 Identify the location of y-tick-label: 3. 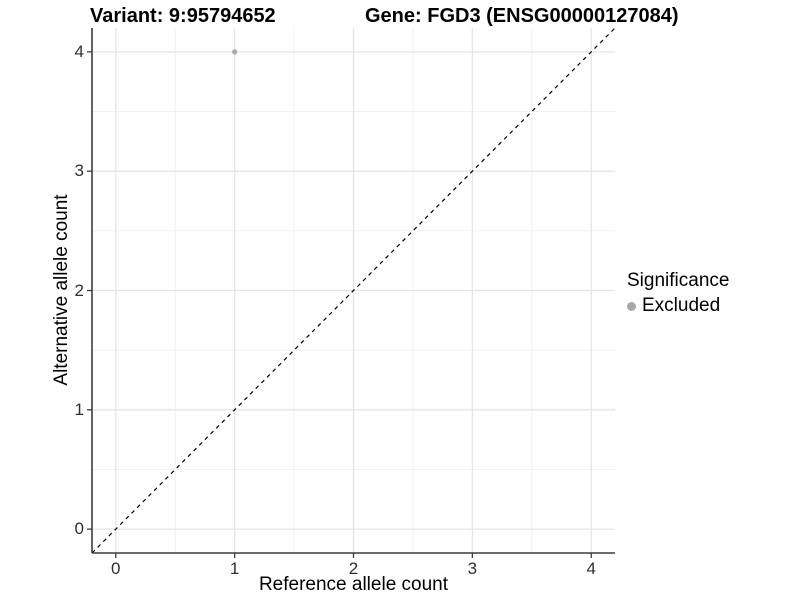
(79, 171).